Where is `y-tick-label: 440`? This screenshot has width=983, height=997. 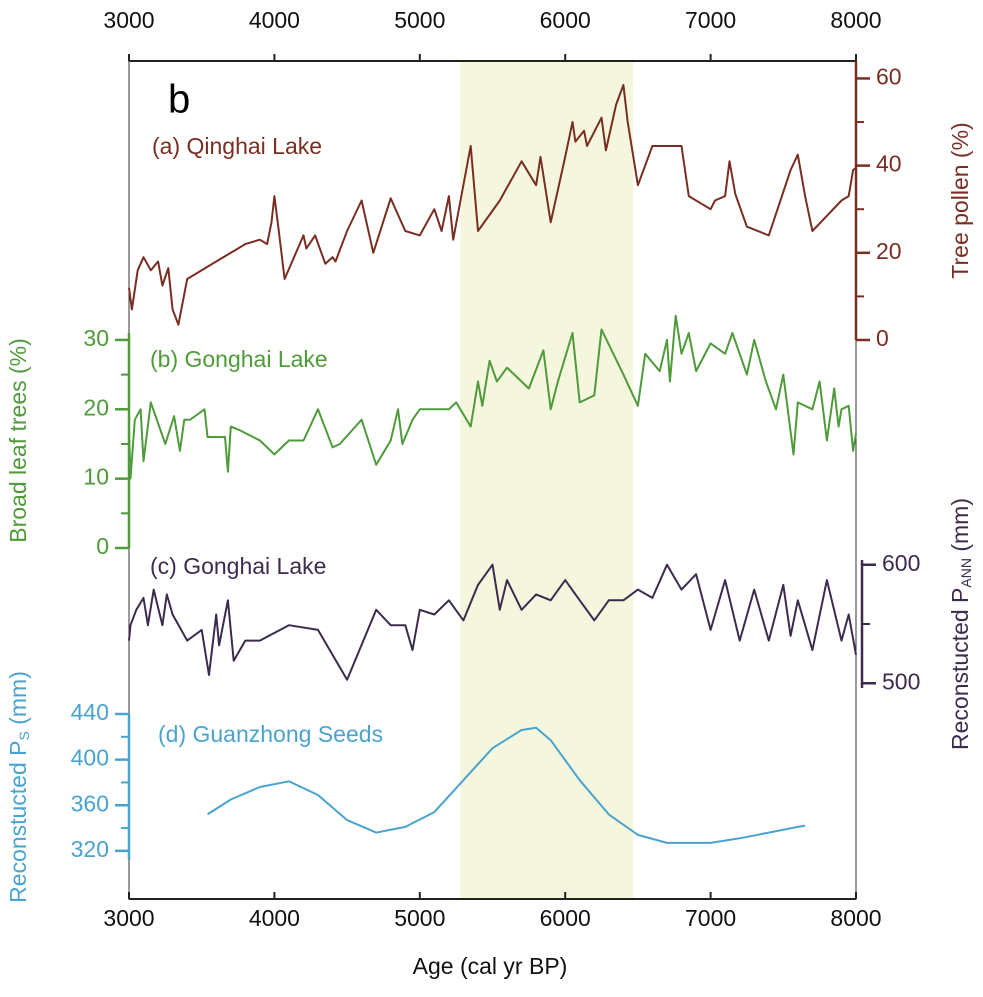
y-tick-label: 440 is located at coordinates (90, 712).